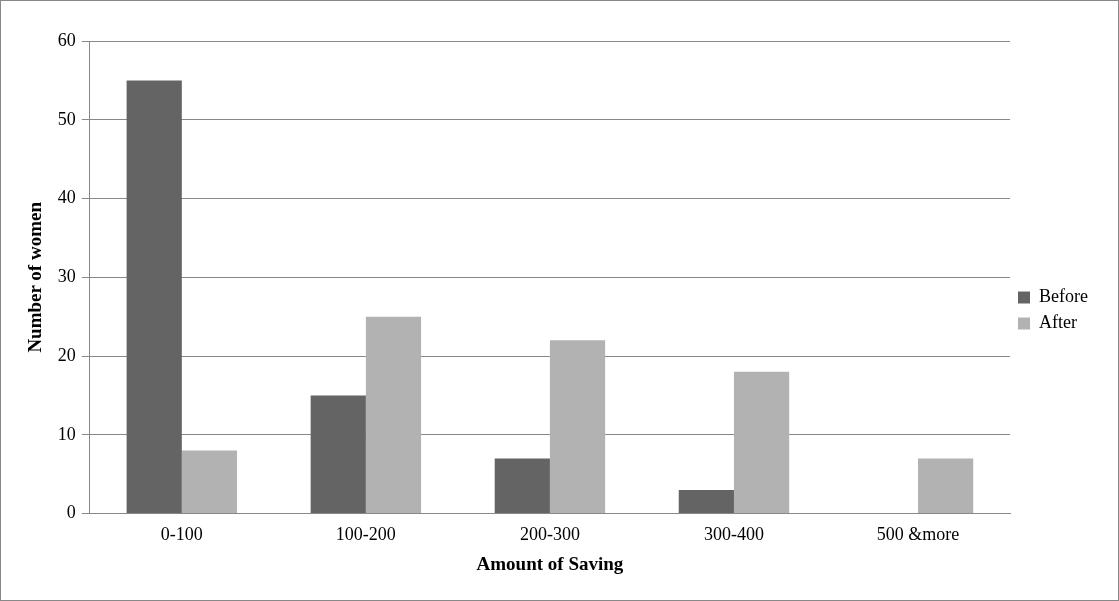 The width and height of the screenshot is (1119, 601). Describe the element at coordinates (66, 39) in the screenshot. I see `y-tick-label: 60` at that location.